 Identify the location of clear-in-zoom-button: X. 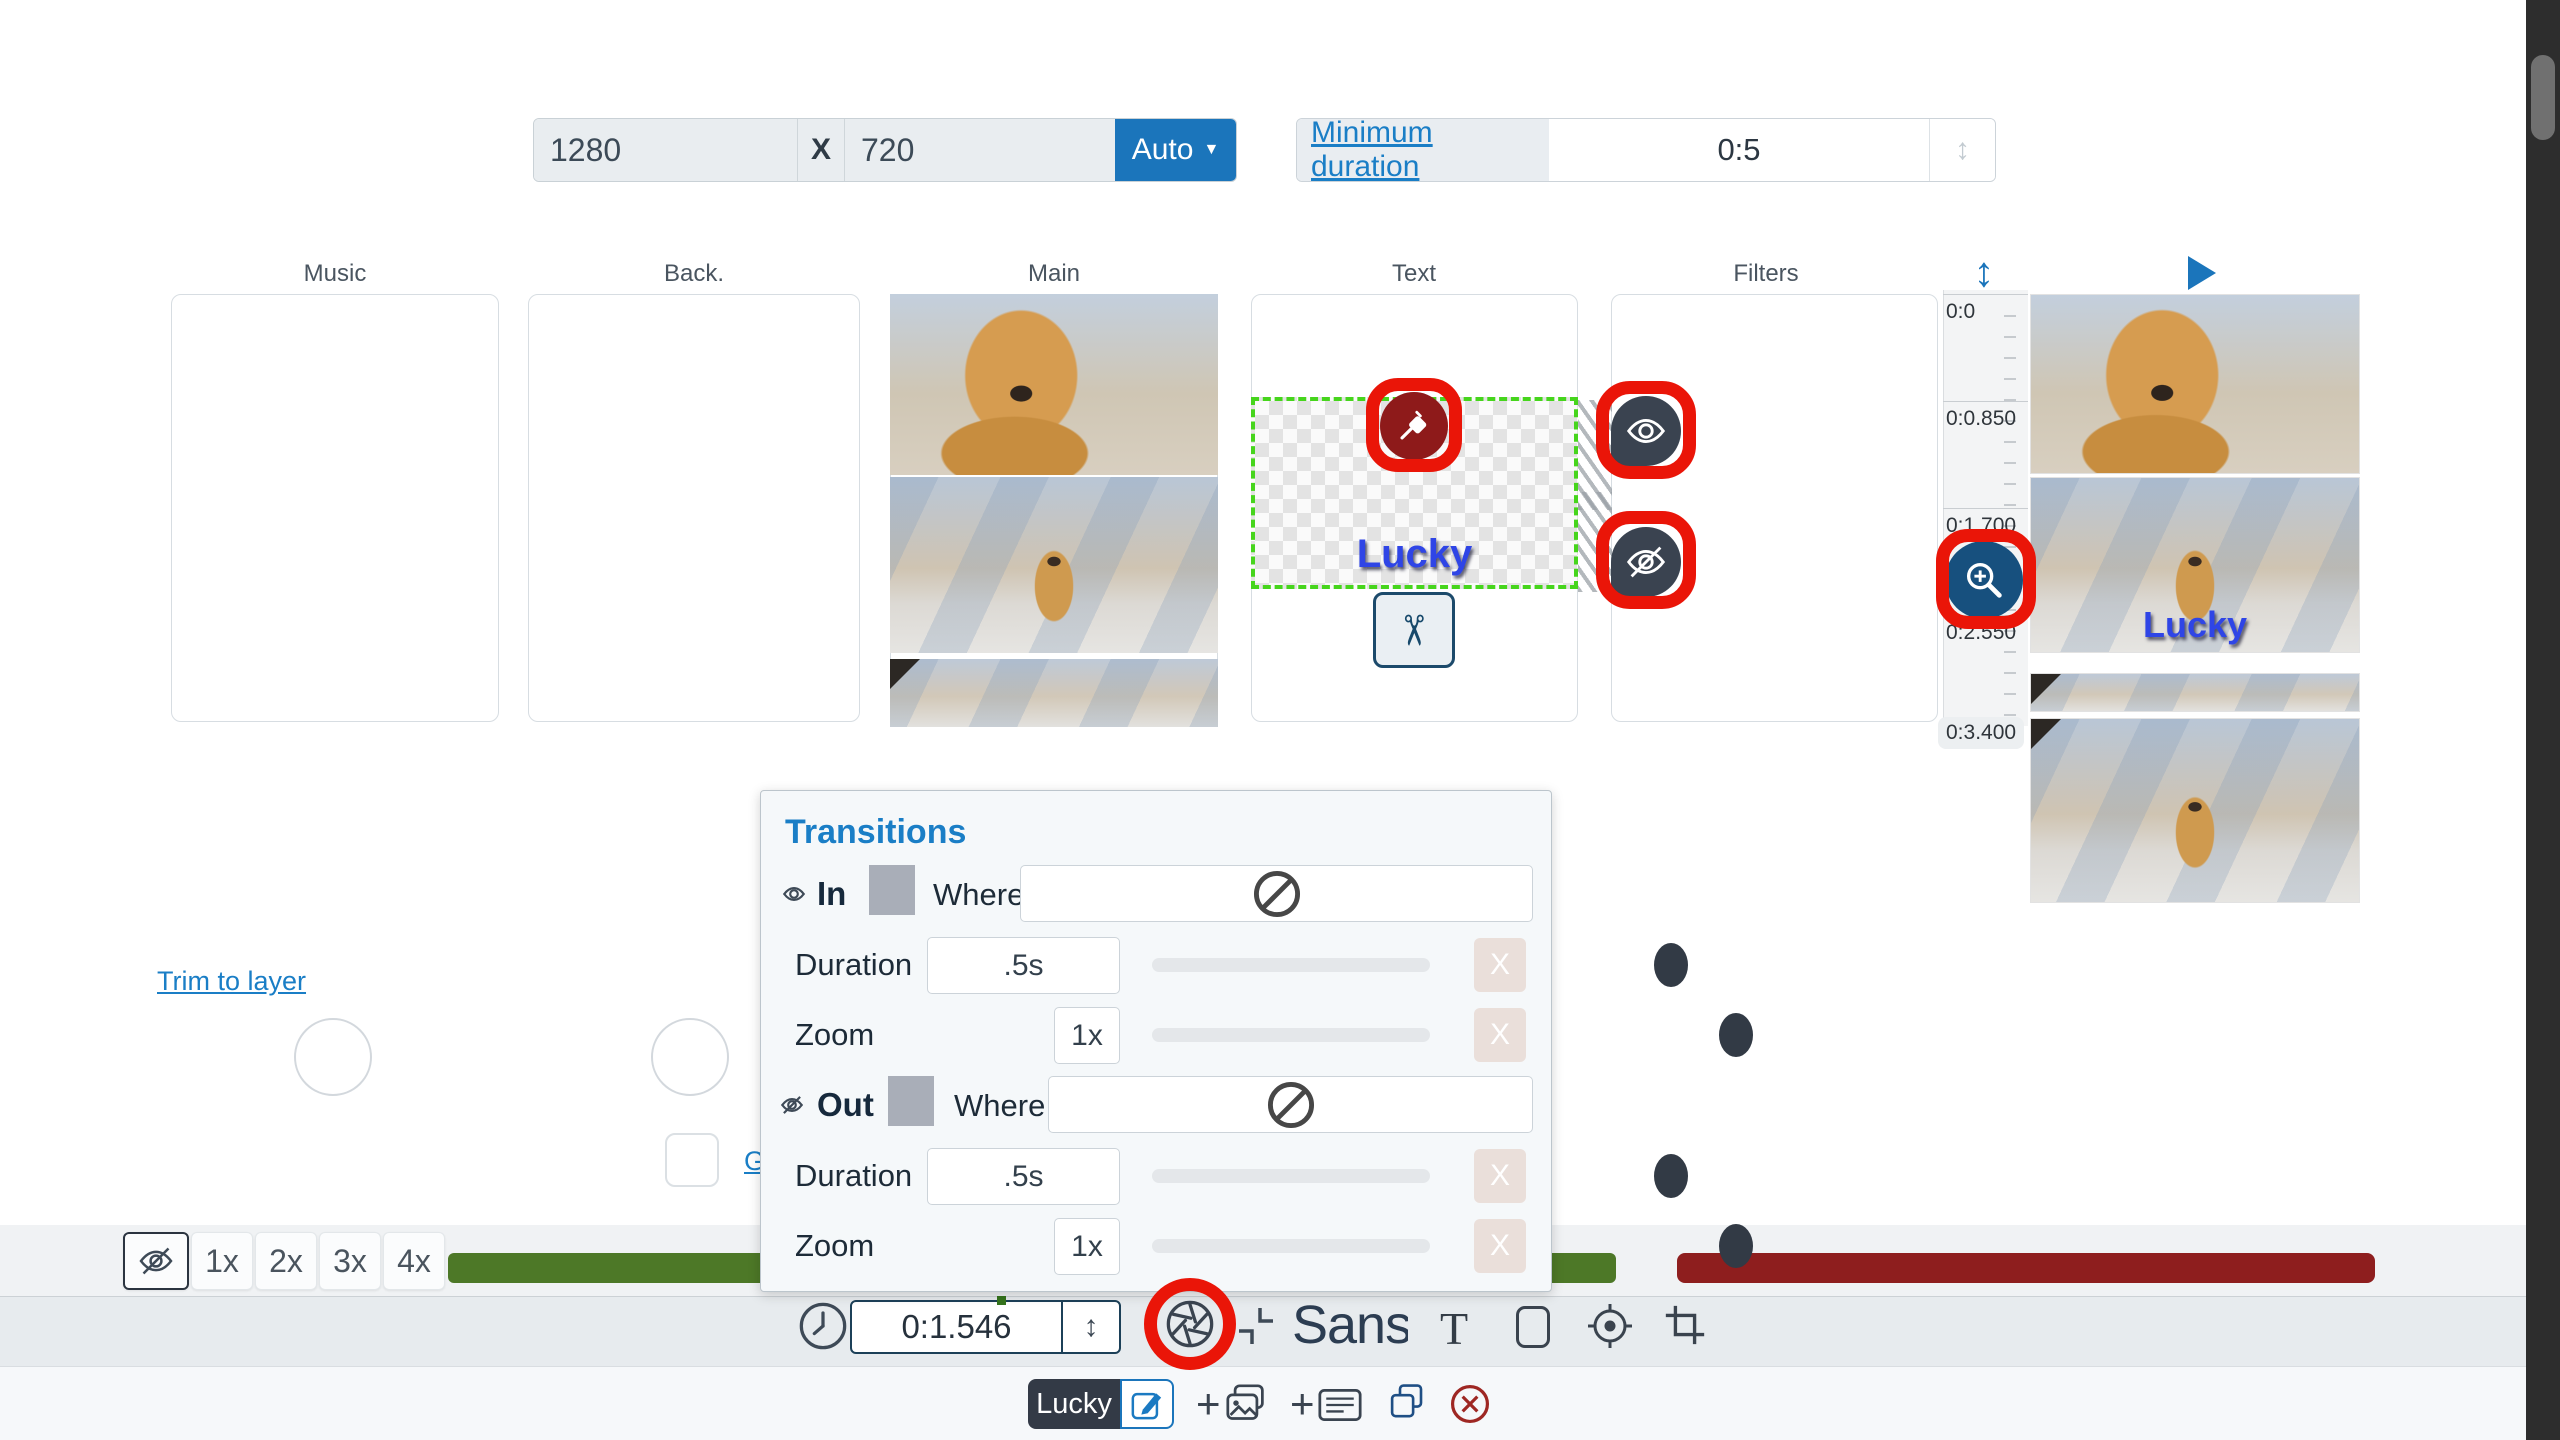
(1500, 1035).